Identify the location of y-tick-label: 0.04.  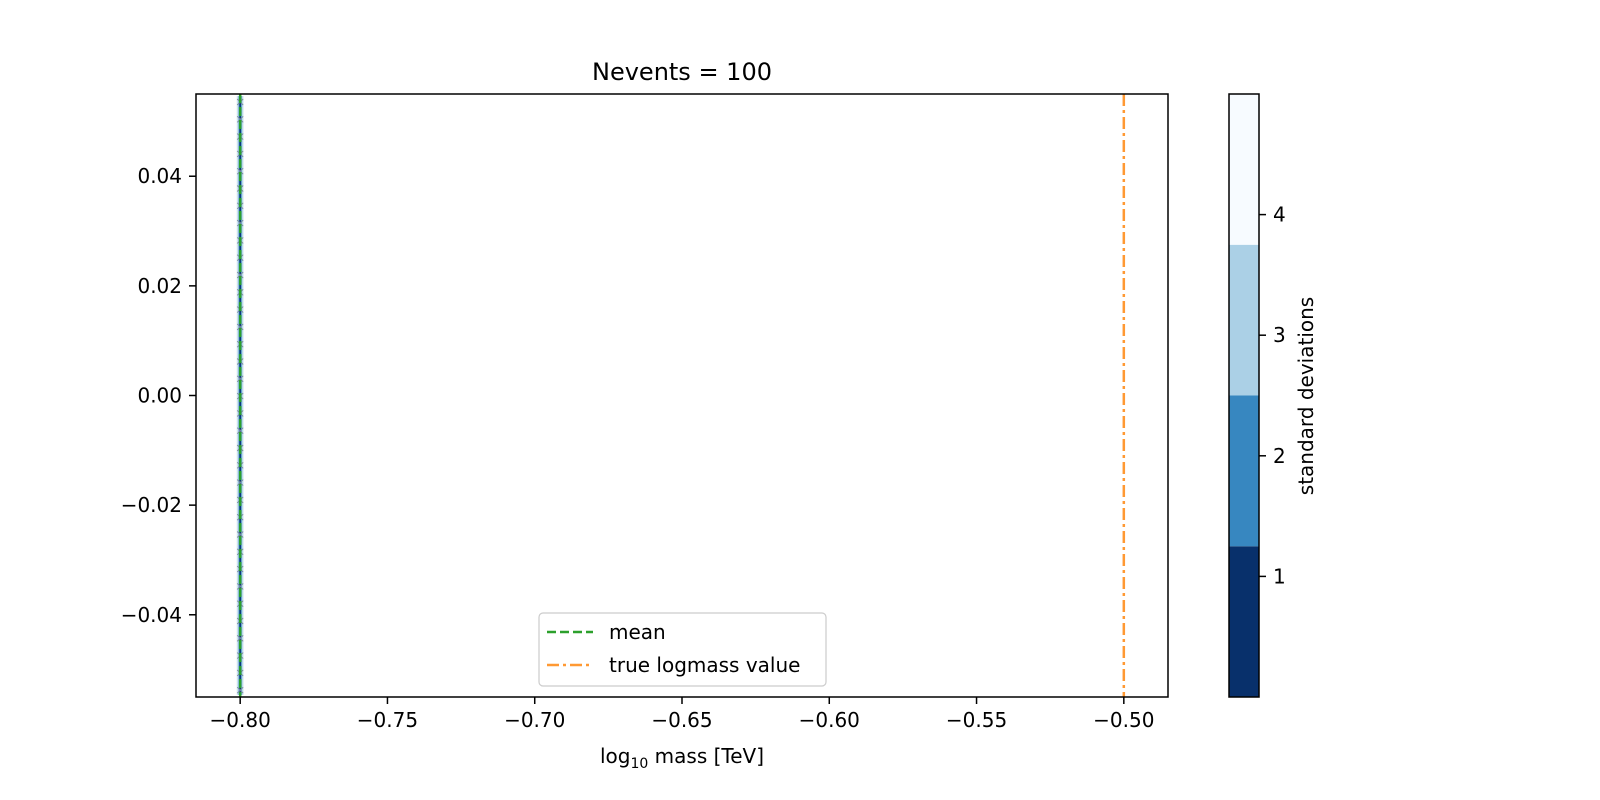
(159, 176).